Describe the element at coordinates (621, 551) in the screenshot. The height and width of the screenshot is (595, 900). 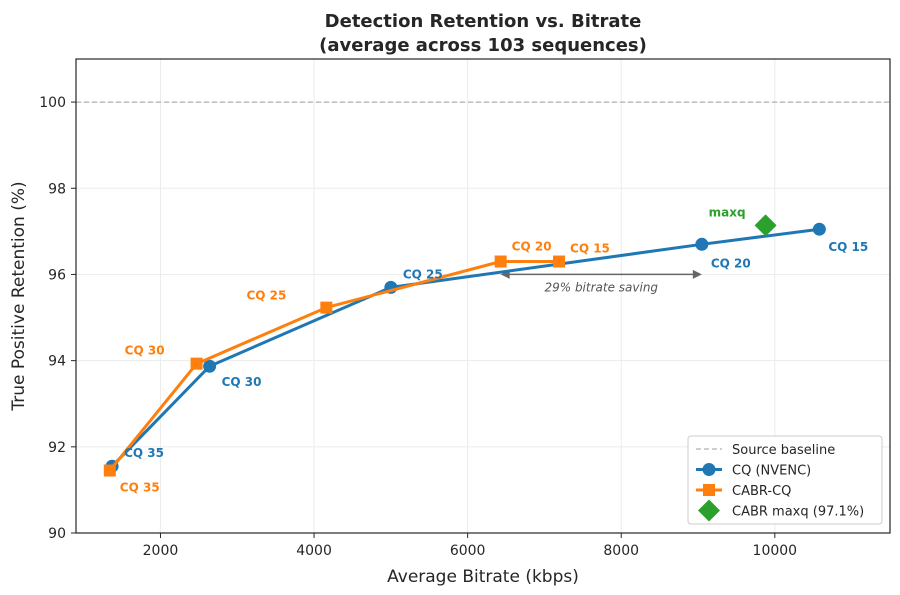
I see `x-tick-label: 8000` at that location.